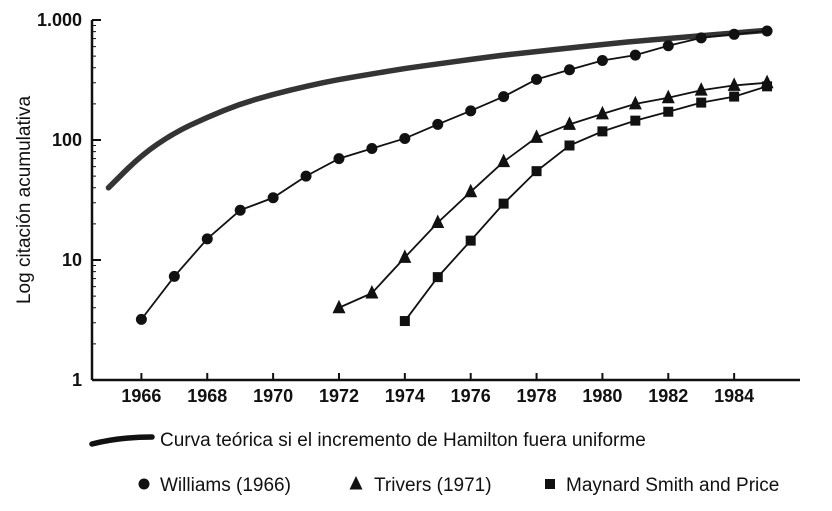 The height and width of the screenshot is (511, 832). Describe the element at coordinates (734, 396) in the screenshot. I see `x-tick-label: 1984` at that location.